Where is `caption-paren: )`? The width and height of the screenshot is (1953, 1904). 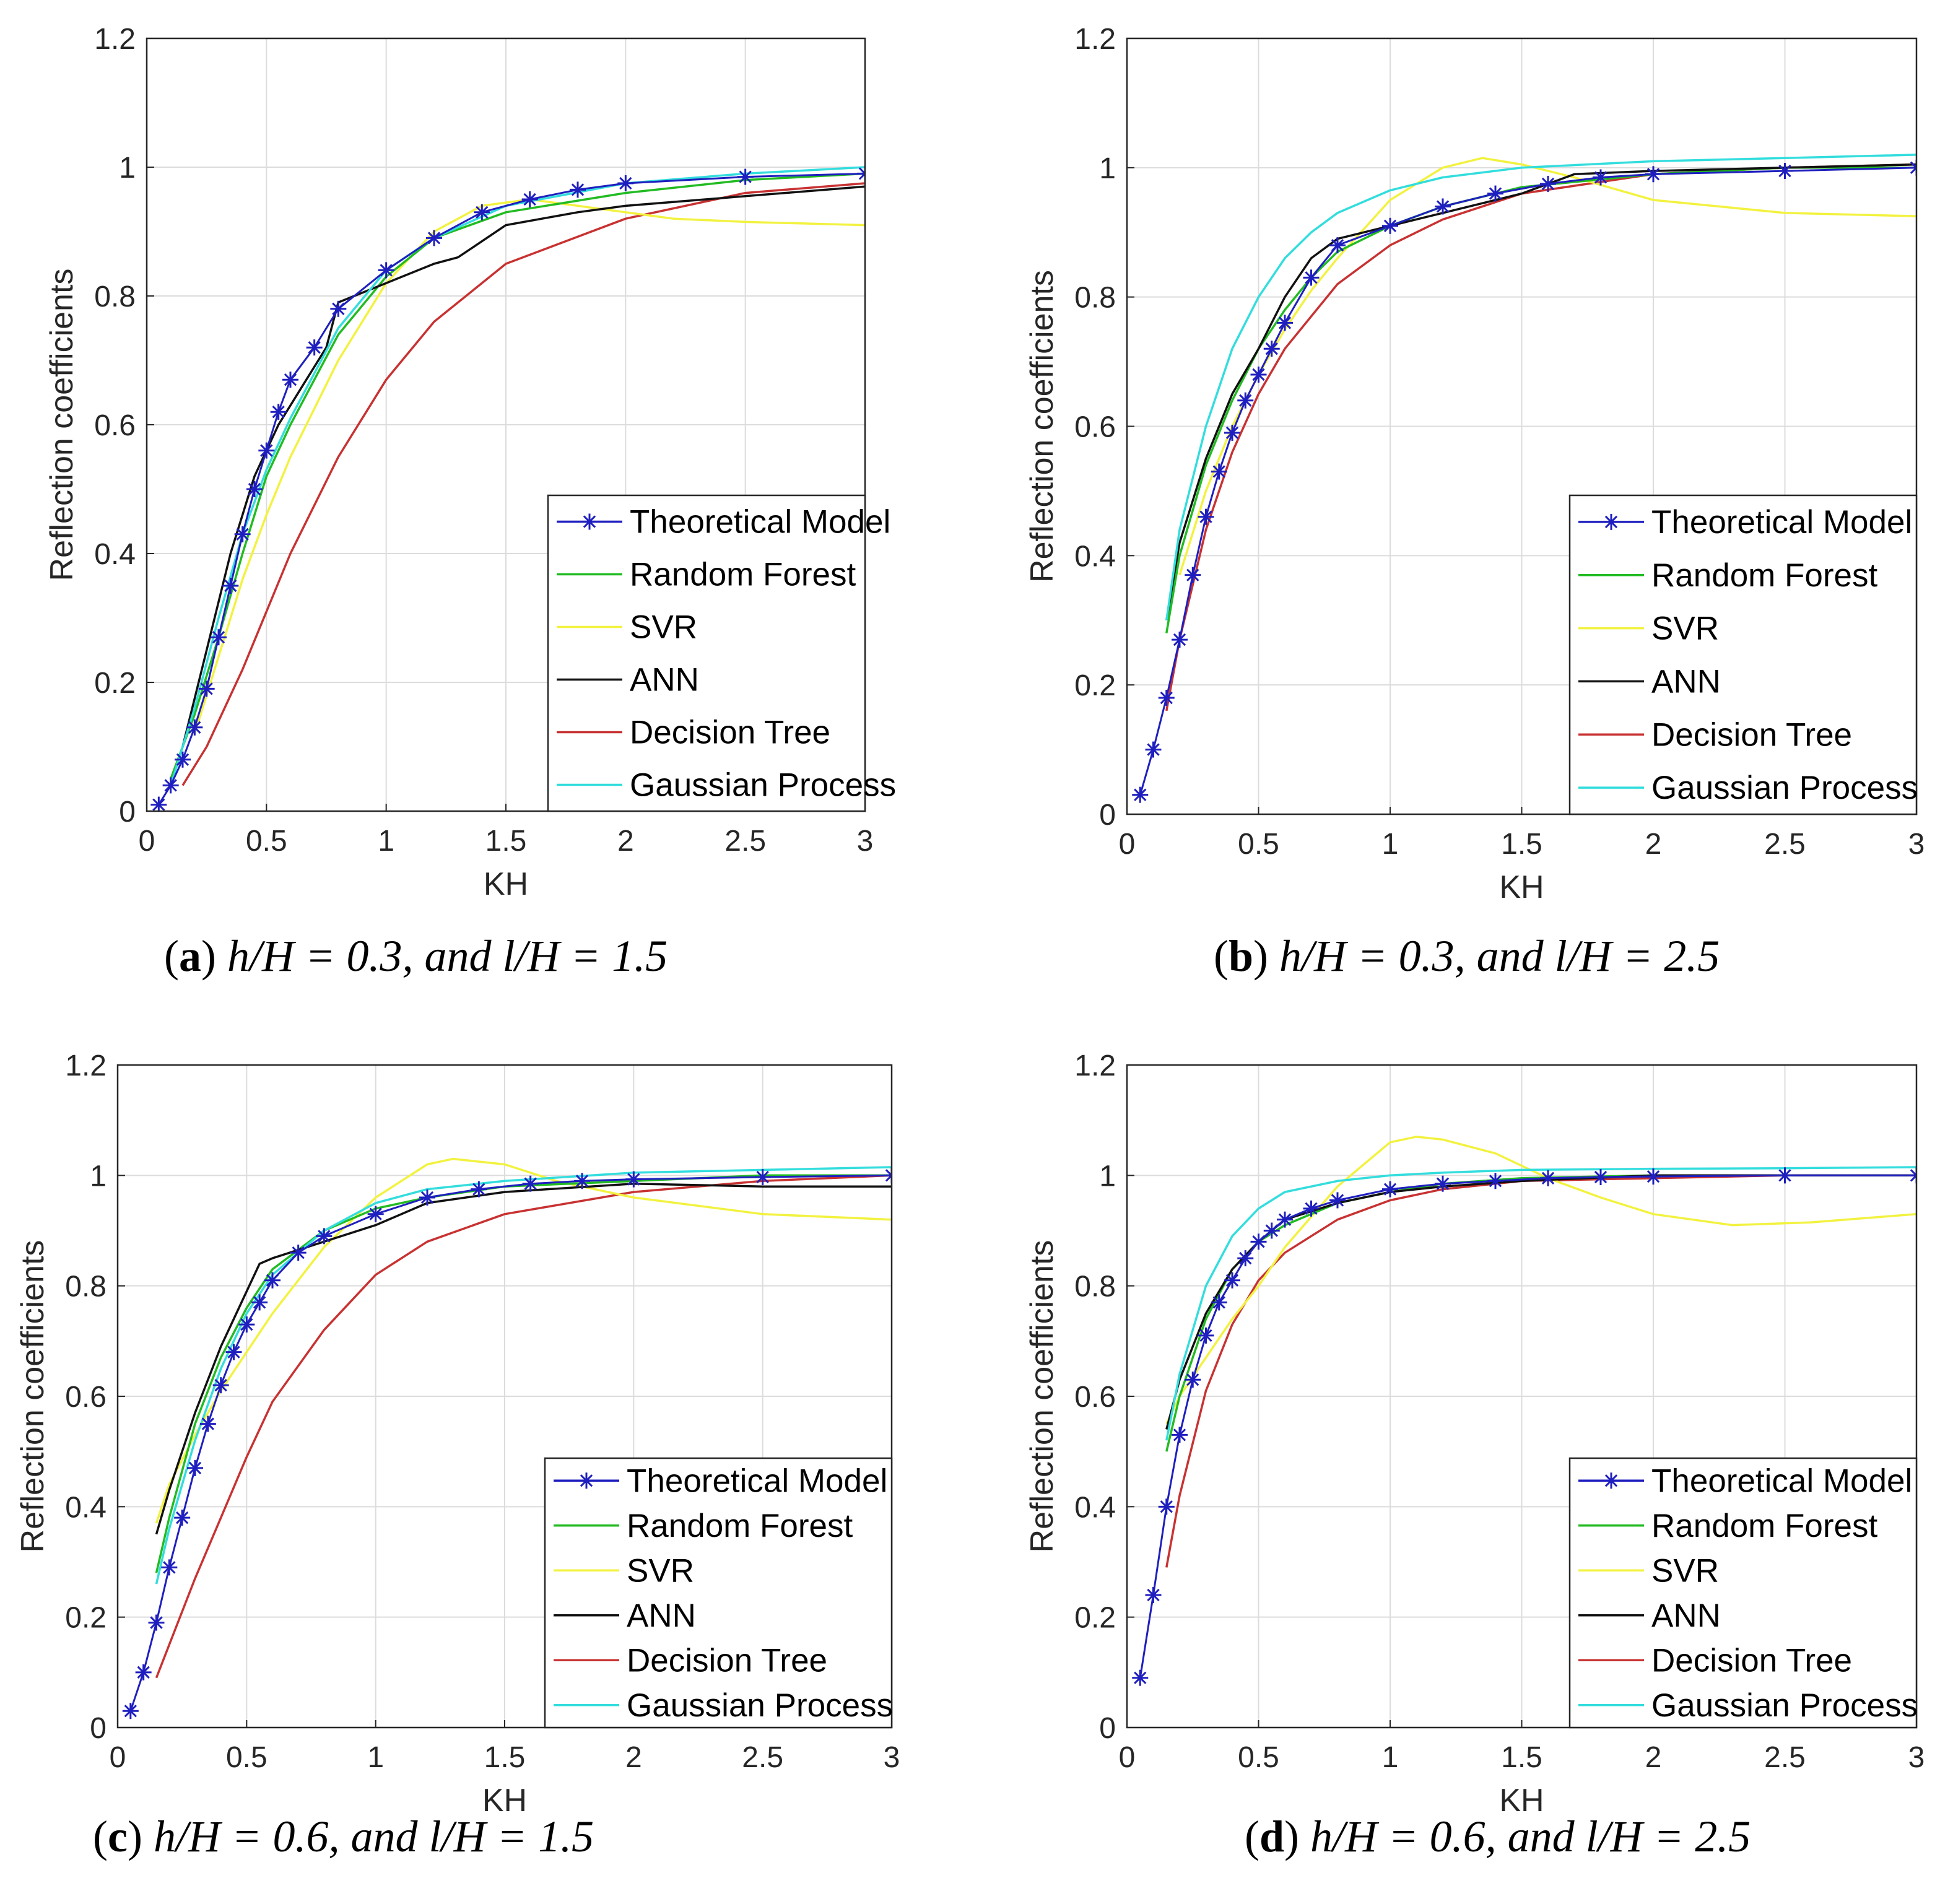
caption-paren: ) is located at coordinates (214, 956).